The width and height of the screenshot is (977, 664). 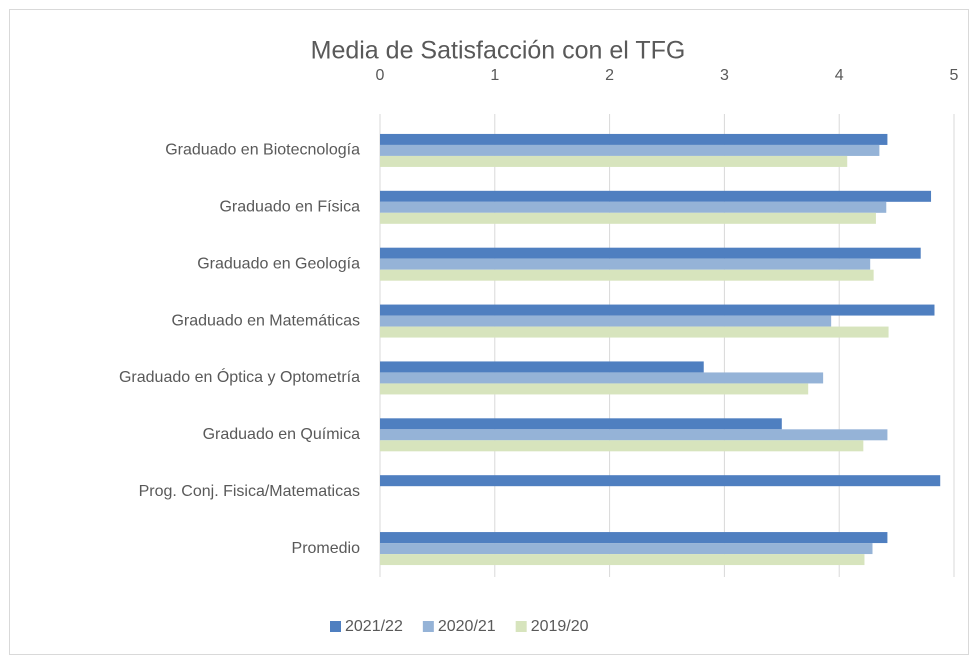 What do you see at coordinates (374, 626) in the screenshot?
I see `legend-label: 2021/22` at bounding box center [374, 626].